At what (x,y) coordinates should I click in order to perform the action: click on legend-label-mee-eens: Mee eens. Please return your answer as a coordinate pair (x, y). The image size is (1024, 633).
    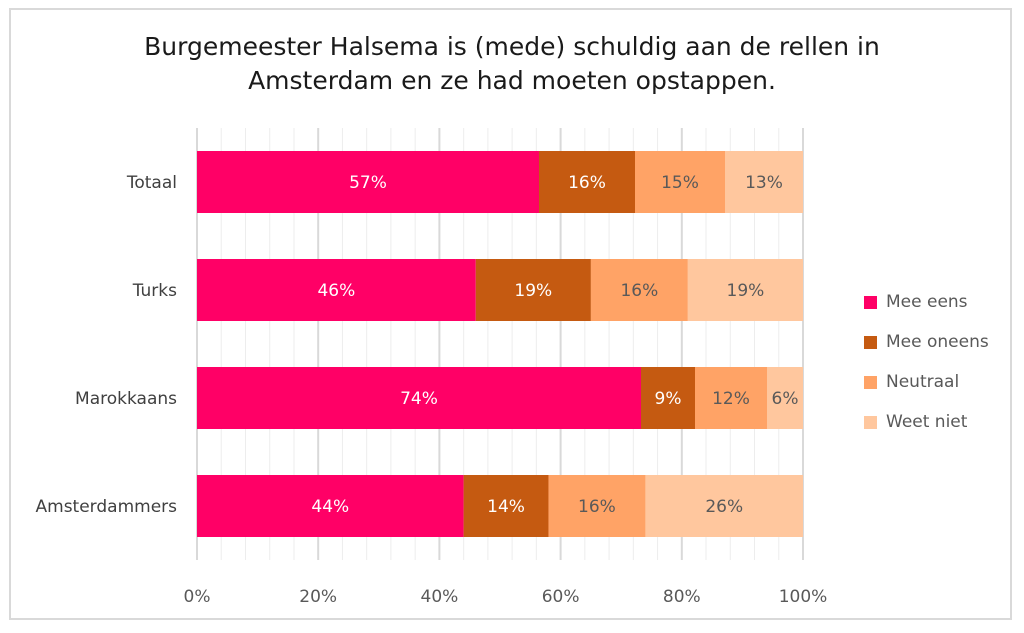
    Looking at the image, I should click on (927, 302).